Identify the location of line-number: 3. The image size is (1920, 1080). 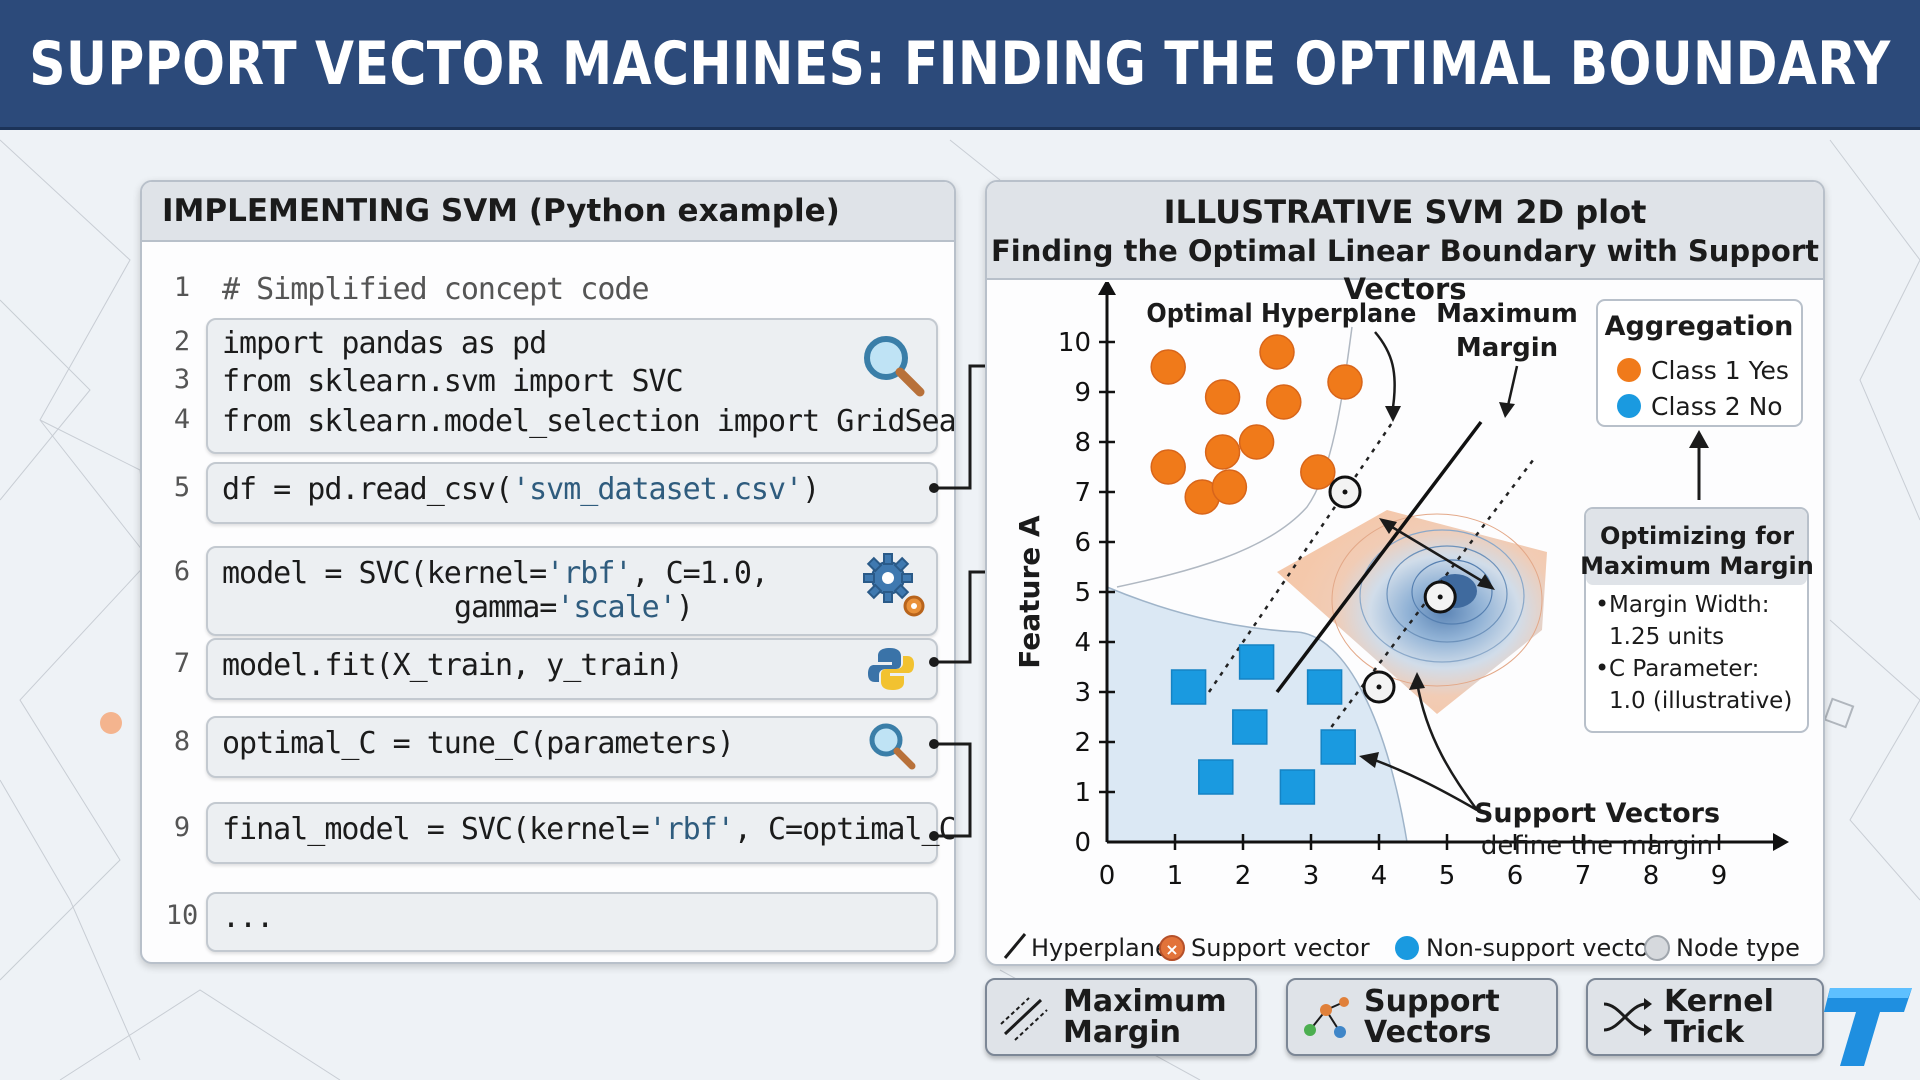
(182, 379).